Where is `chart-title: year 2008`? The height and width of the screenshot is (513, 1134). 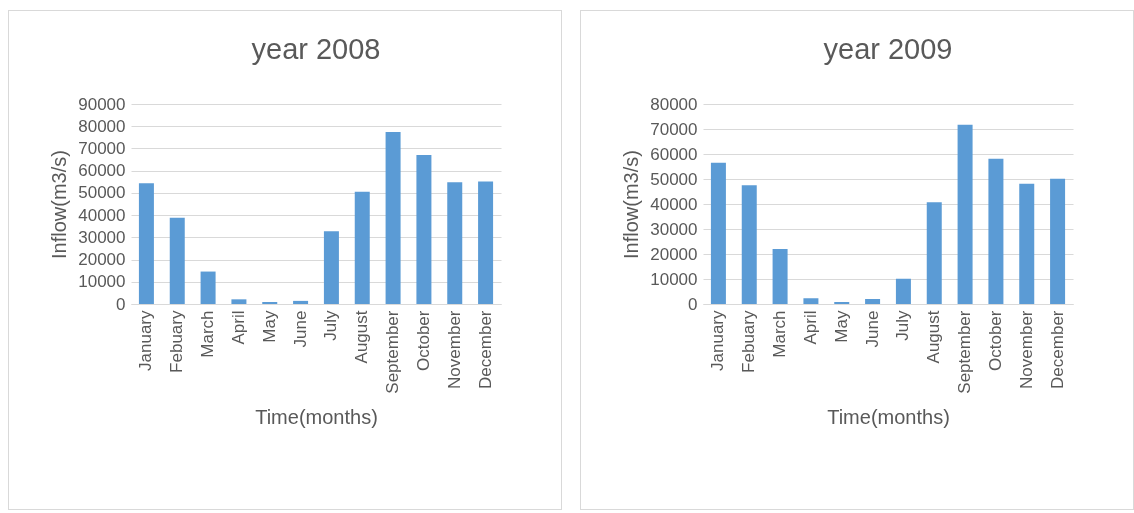 chart-title: year 2008 is located at coordinates (316, 49).